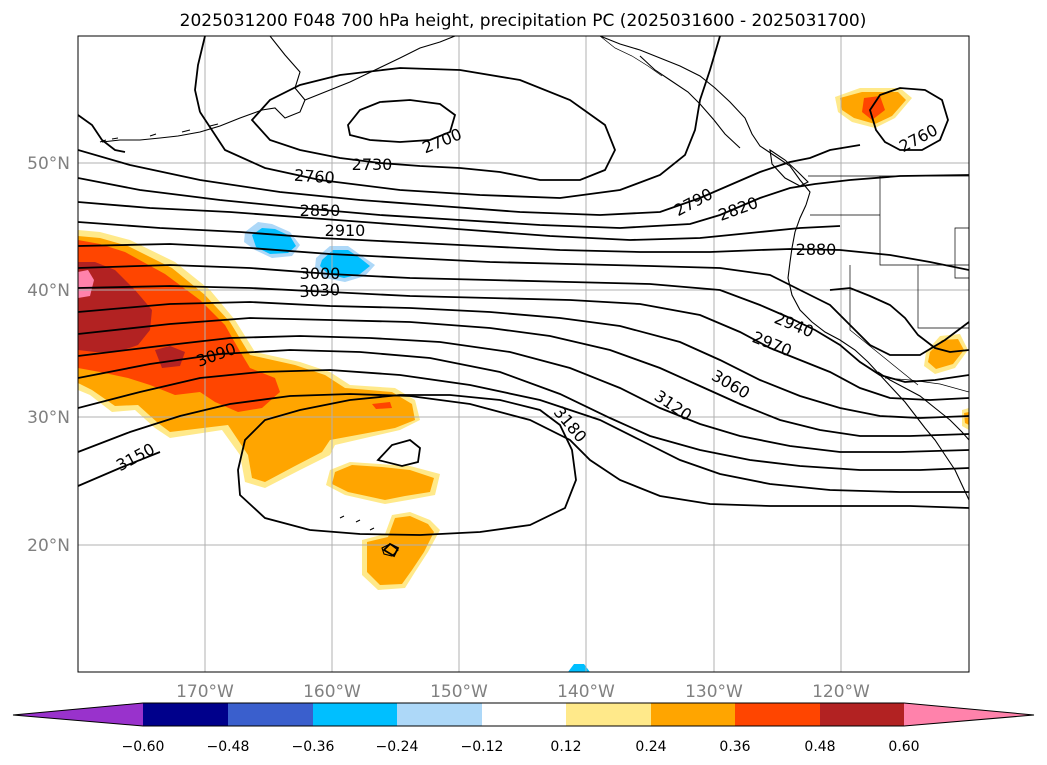 The width and height of the screenshot is (1047, 765). Describe the element at coordinates (819, 747) in the screenshot. I see `colorbar-tick-label: 0.48` at that location.